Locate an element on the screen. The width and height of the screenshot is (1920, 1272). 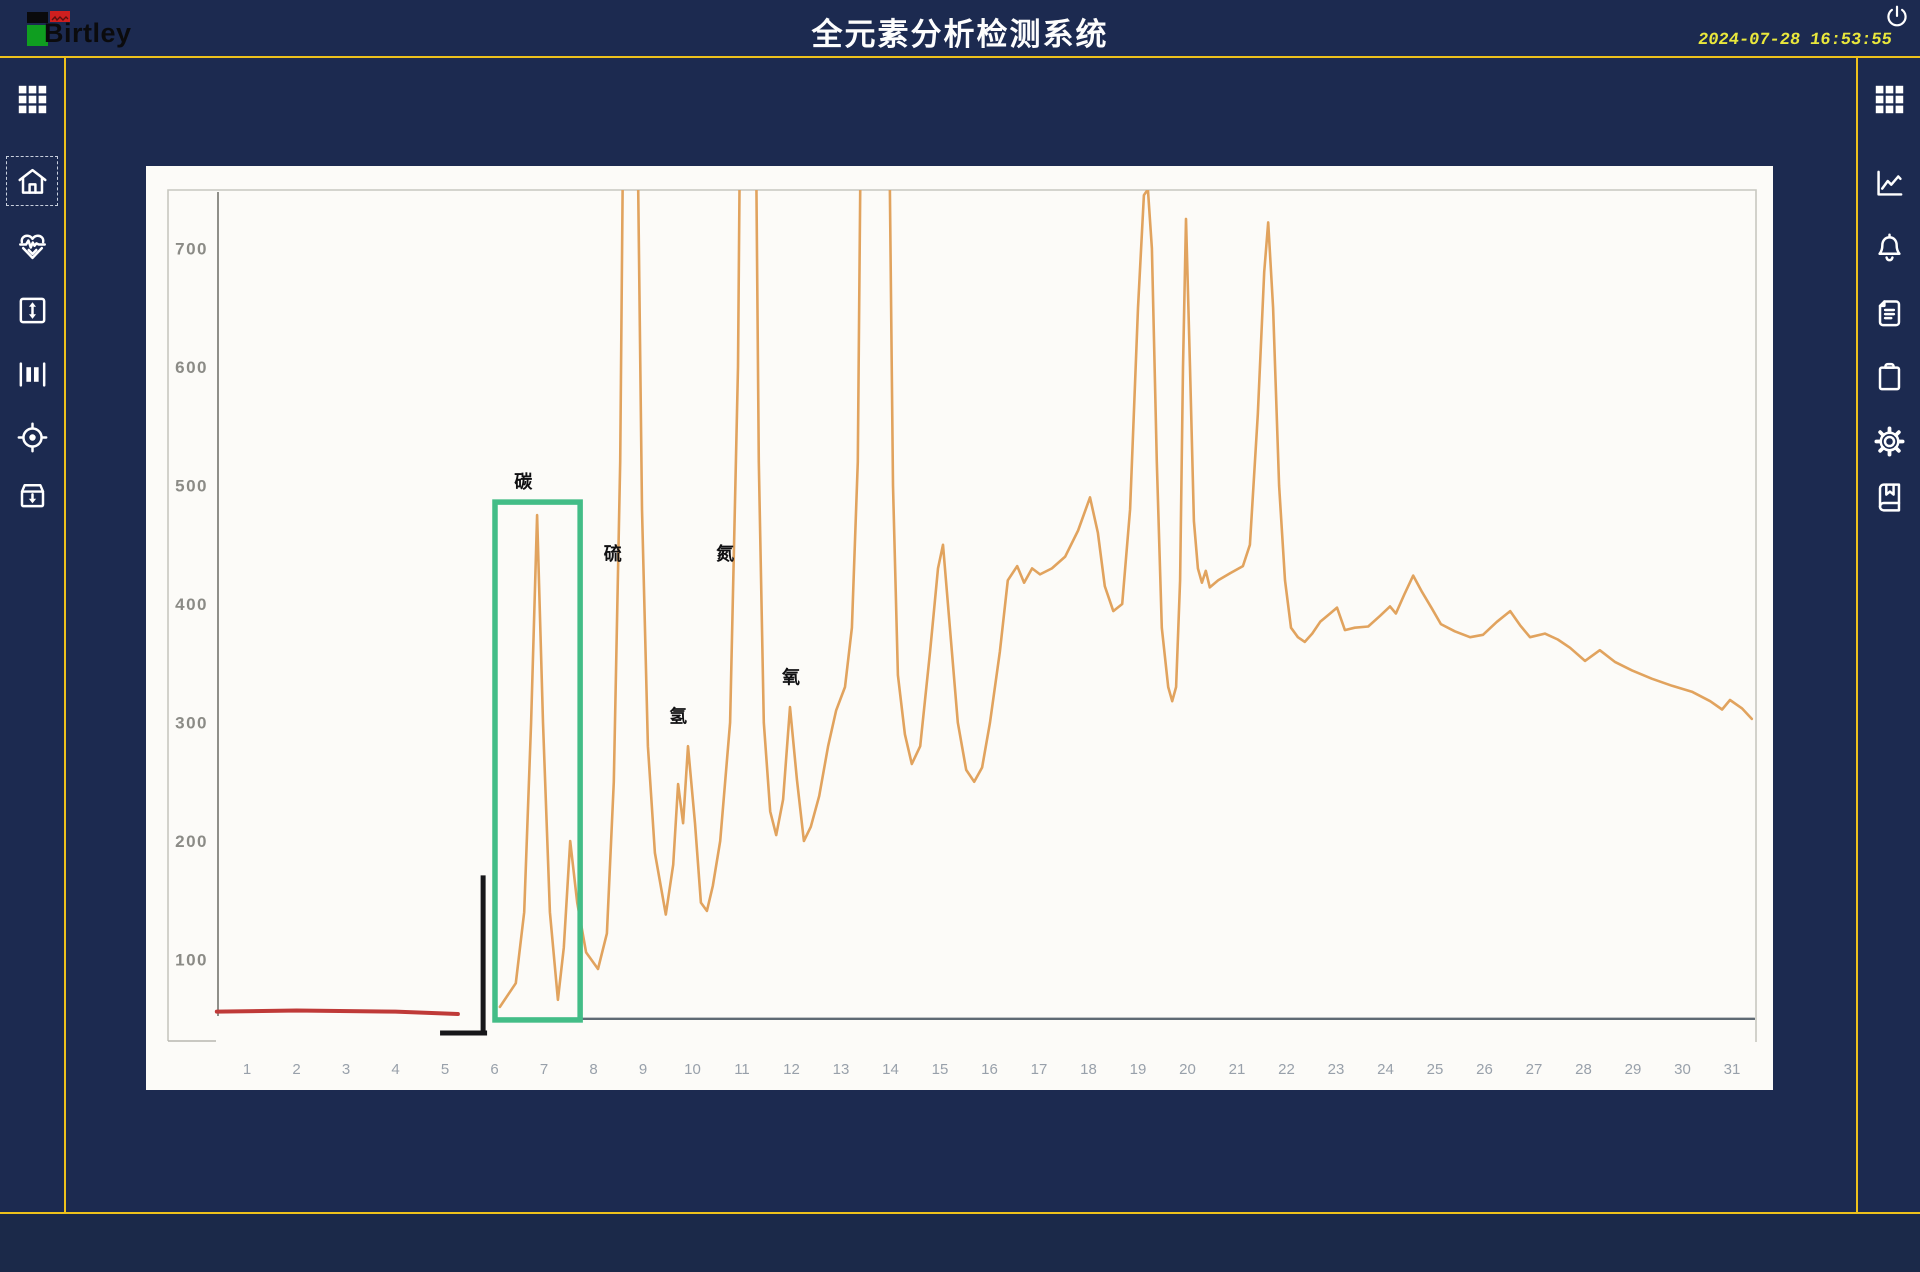
time-text: 16:53:55 is located at coordinates (1851, 40).